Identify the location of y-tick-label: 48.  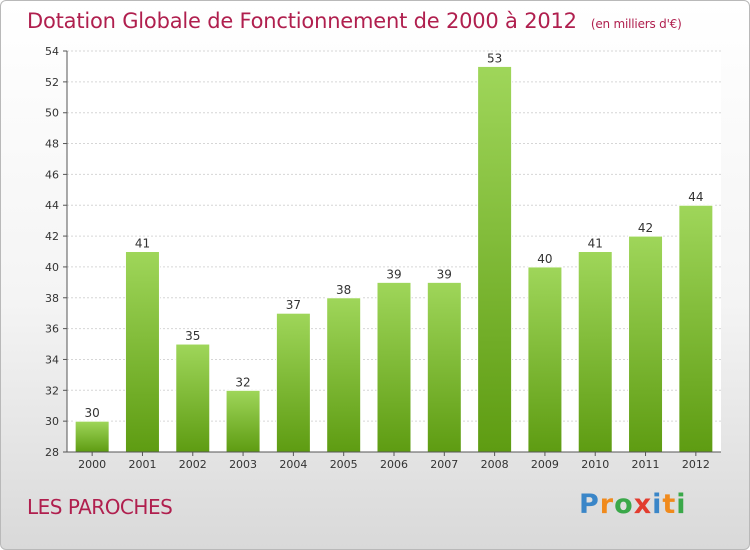
(52, 144).